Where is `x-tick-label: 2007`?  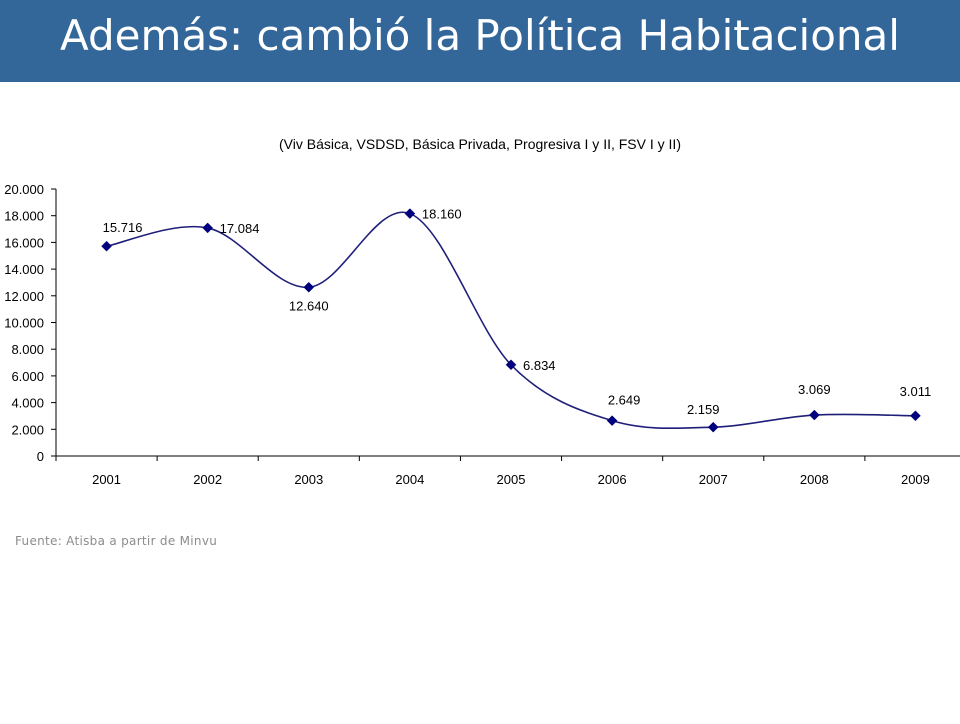
x-tick-label: 2007 is located at coordinates (713, 479).